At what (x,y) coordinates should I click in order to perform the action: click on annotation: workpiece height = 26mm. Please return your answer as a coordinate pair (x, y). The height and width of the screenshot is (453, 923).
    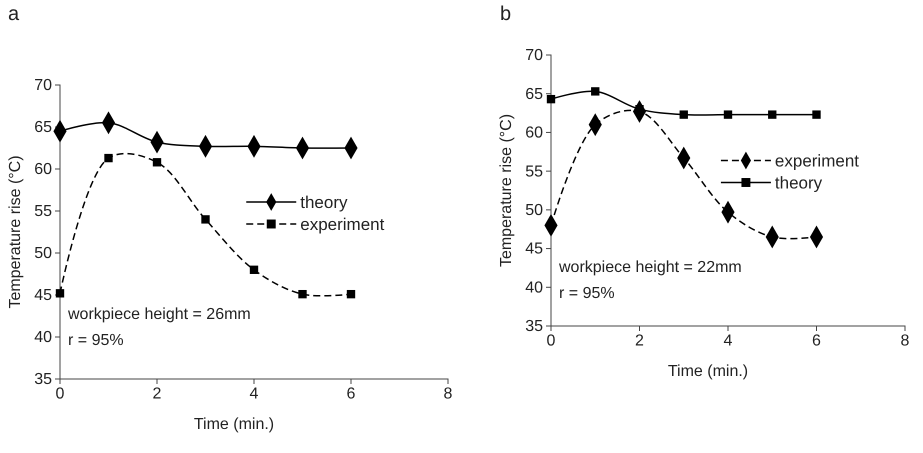
    Looking at the image, I should click on (159, 314).